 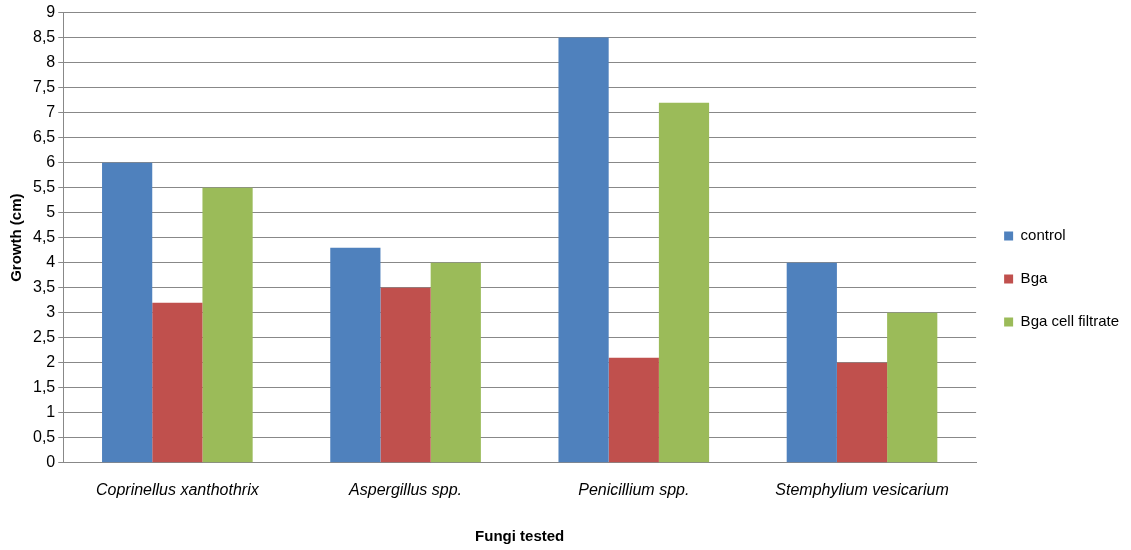 What do you see at coordinates (51, 362) in the screenshot?
I see `y-tick-label: 2` at bounding box center [51, 362].